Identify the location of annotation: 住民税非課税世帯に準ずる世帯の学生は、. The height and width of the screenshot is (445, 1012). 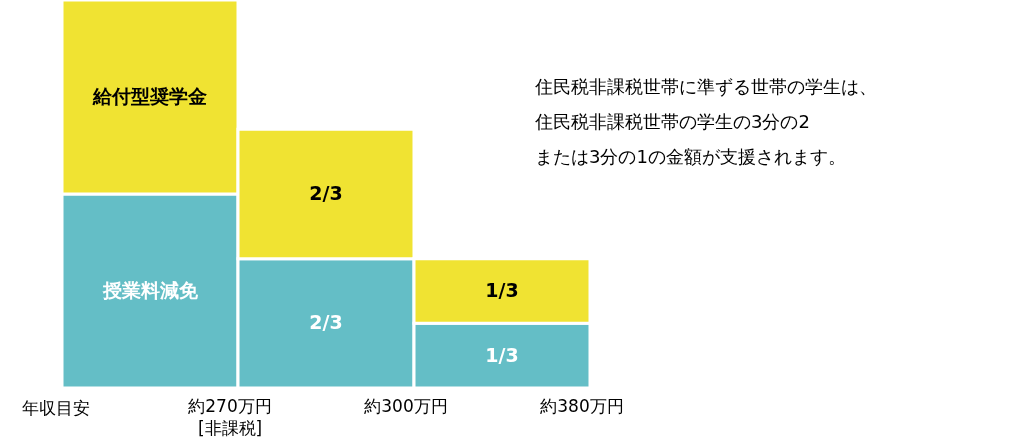
(705, 86).